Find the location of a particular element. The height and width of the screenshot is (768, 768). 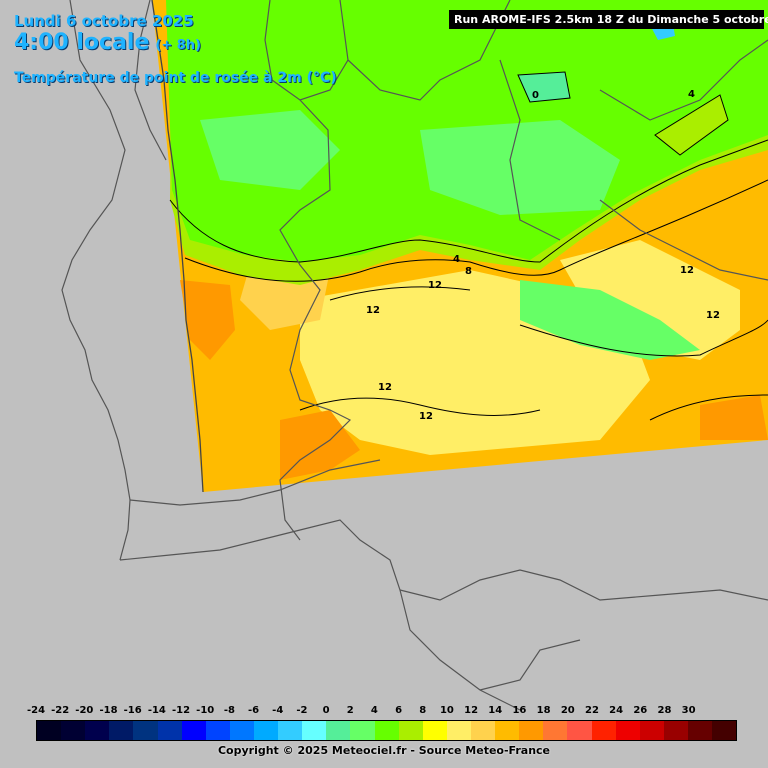

scale-label: 12 is located at coordinates (471, 710).